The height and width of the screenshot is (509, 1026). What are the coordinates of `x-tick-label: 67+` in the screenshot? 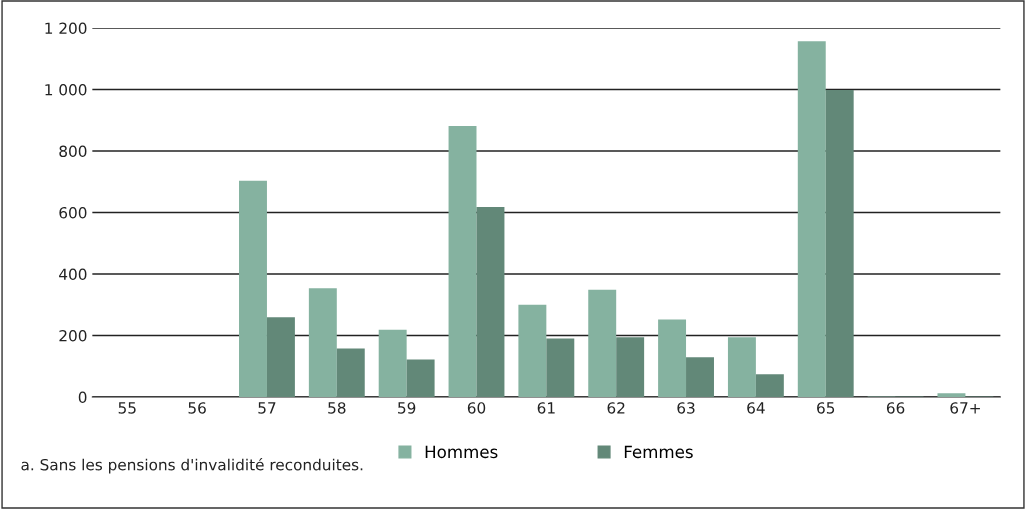 It's located at (965, 408).